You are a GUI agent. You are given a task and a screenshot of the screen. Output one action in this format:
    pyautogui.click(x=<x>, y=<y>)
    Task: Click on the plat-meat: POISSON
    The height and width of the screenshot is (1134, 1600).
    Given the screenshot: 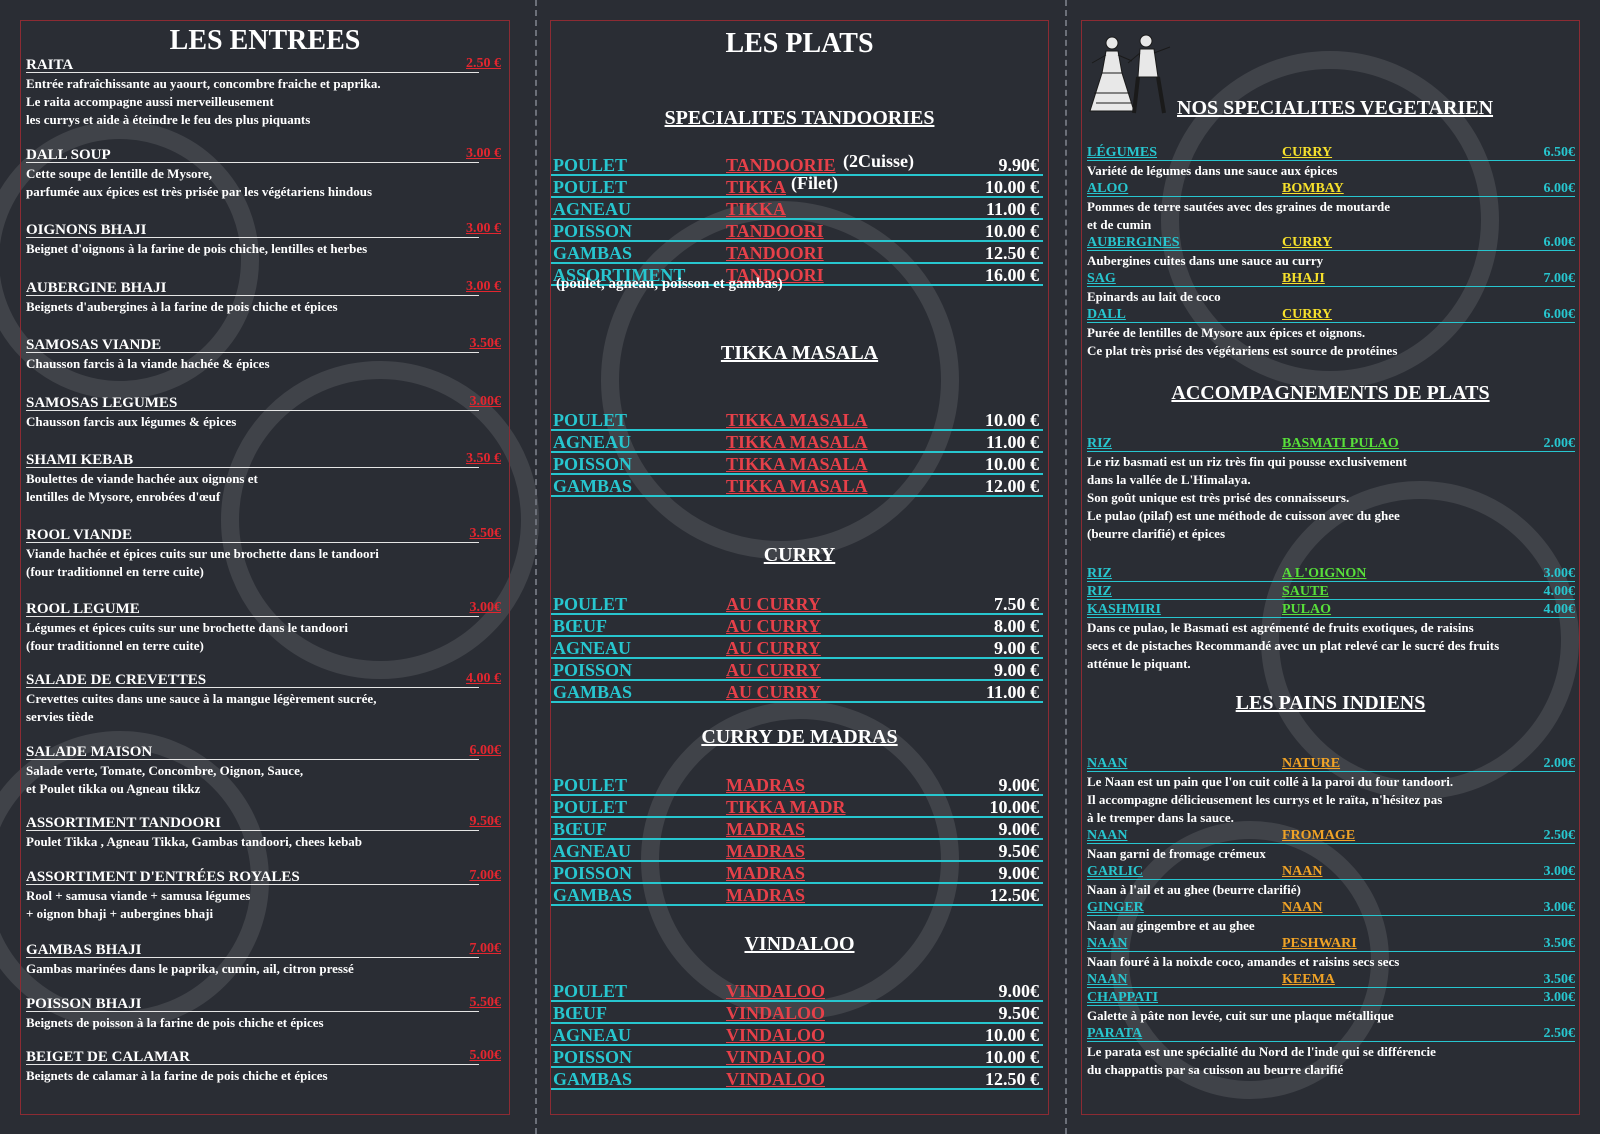 What is the action you would take?
    pyautogui.click(x=593, y=873)
    